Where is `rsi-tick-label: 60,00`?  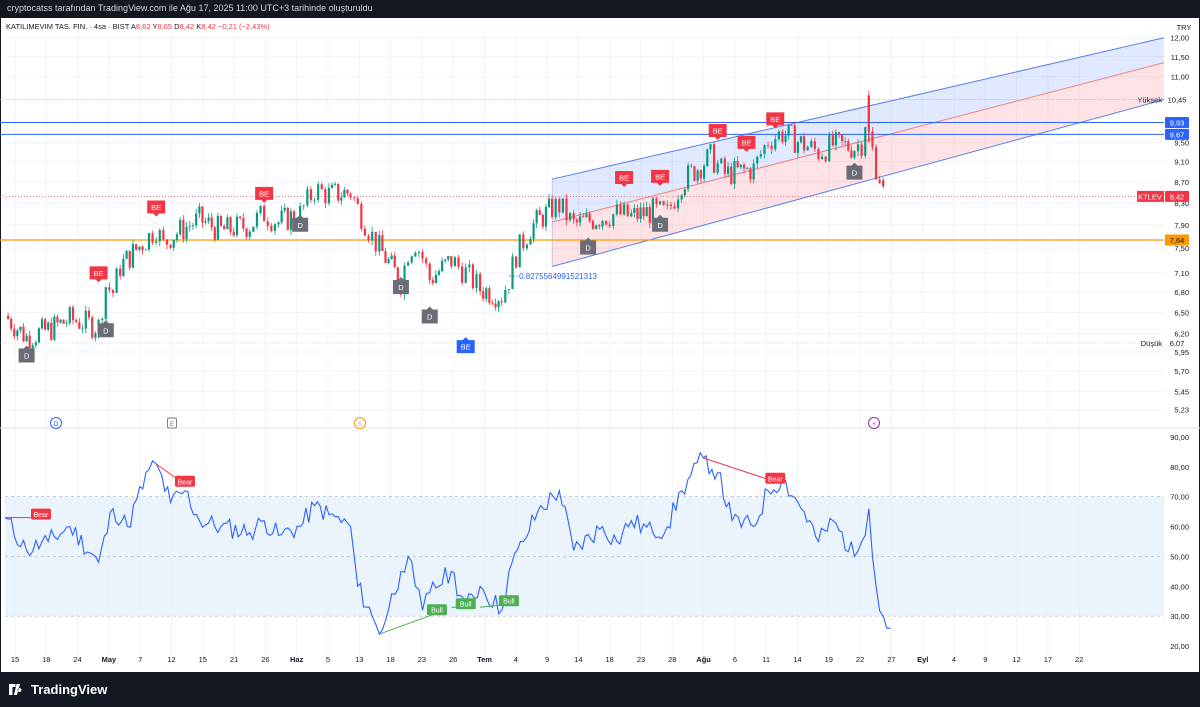
rsi-tick-label: 60,00 is located at coordinates (1179, 527).